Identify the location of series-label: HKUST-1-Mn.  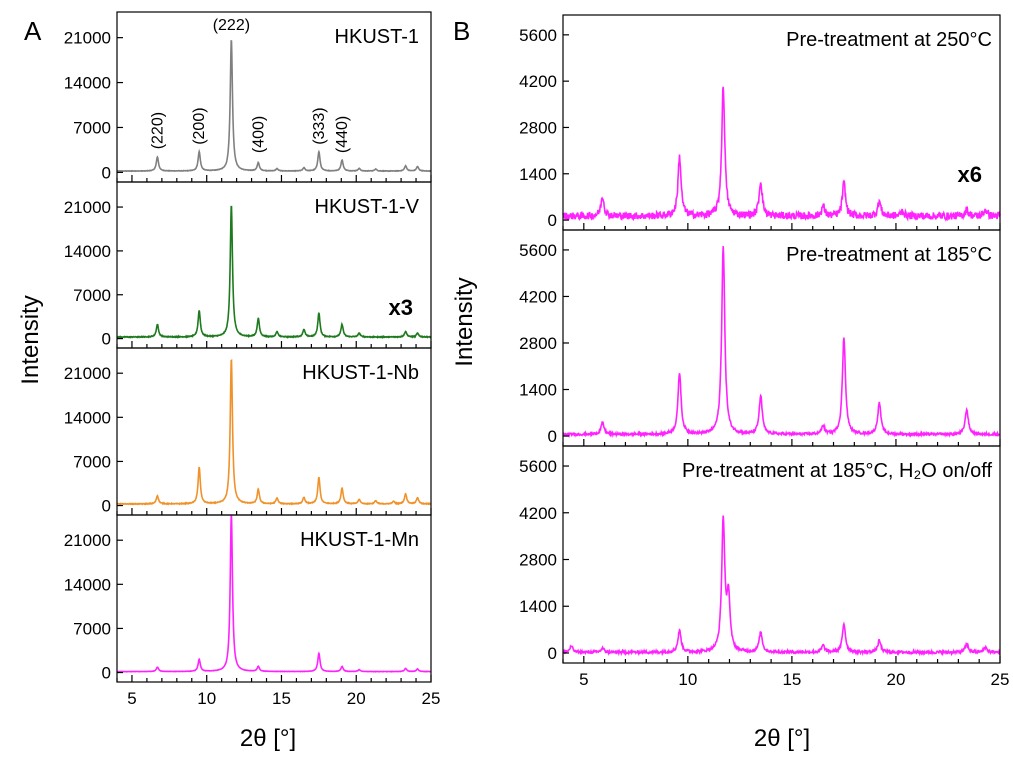
(359, 540).